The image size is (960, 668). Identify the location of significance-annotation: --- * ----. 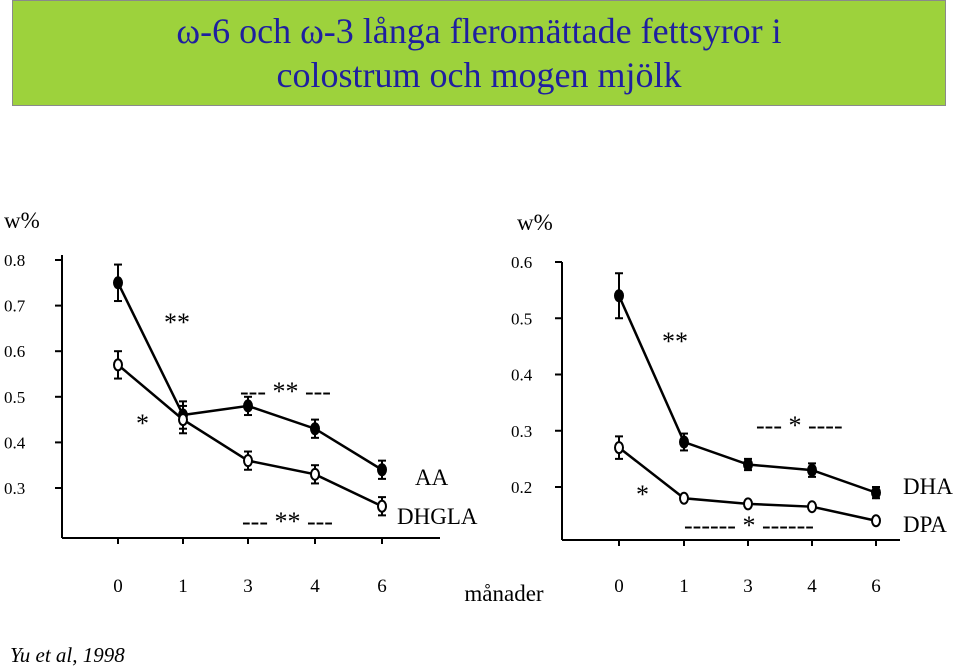
(799, 425).